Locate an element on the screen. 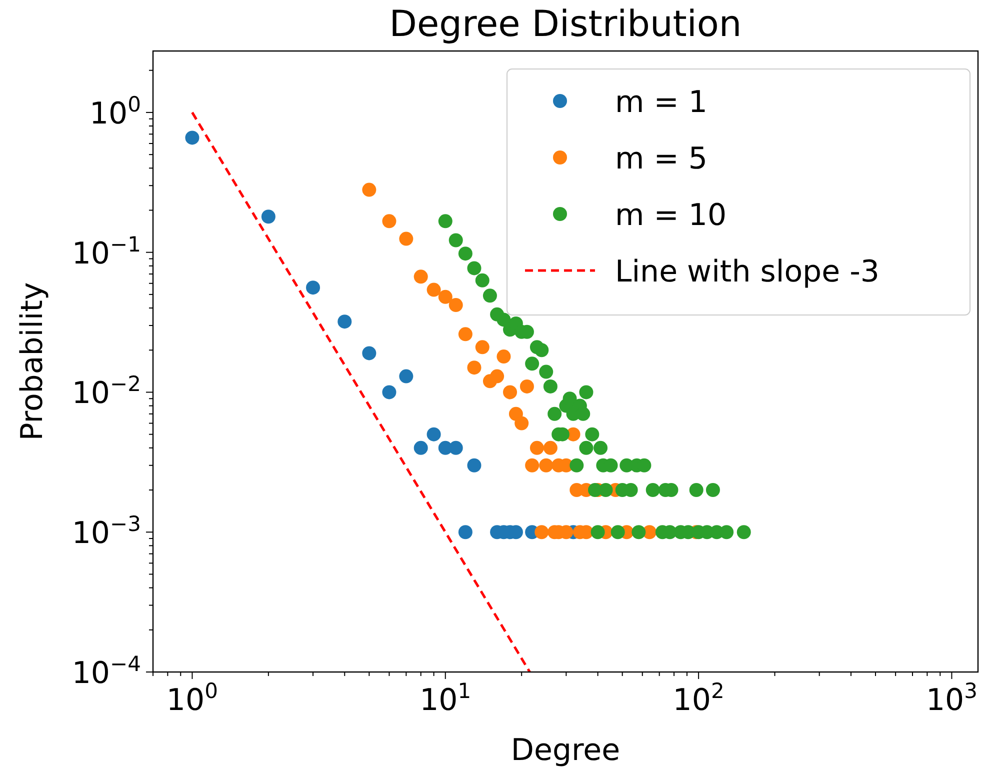 The width and height of the screenshot is (987, 778). legend-label: m = 5 is located at coordinates (661, 159).